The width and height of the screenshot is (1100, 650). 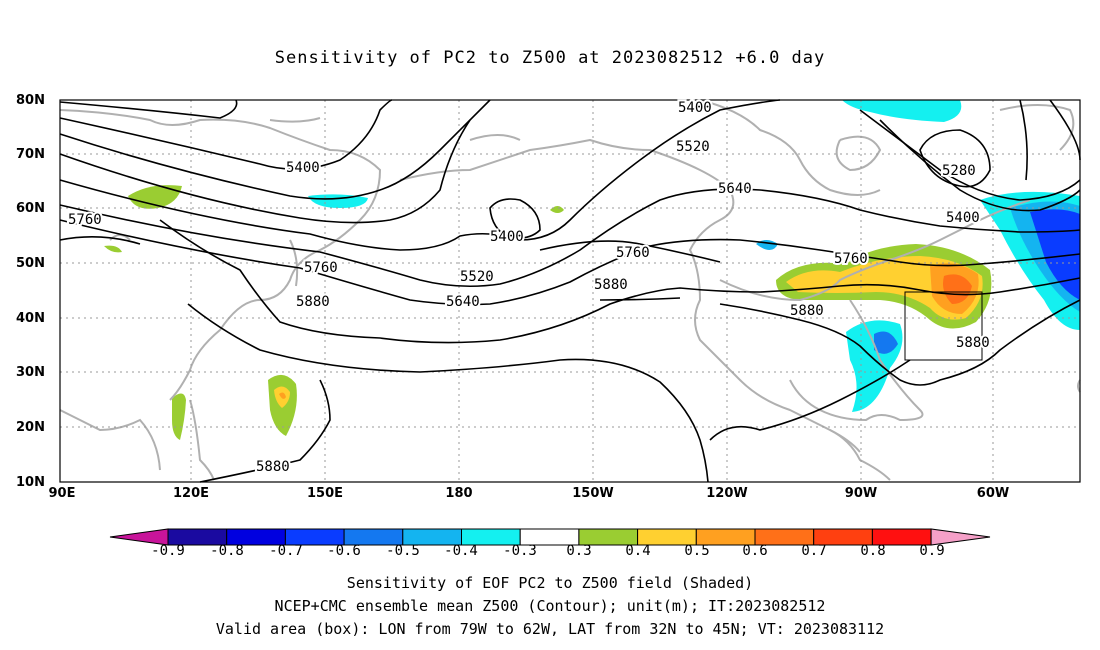 What do you see at coordinates (403, 551) in the screenshot?
I see `colorbar-label: -0.5` at bounding box center [403, 551].